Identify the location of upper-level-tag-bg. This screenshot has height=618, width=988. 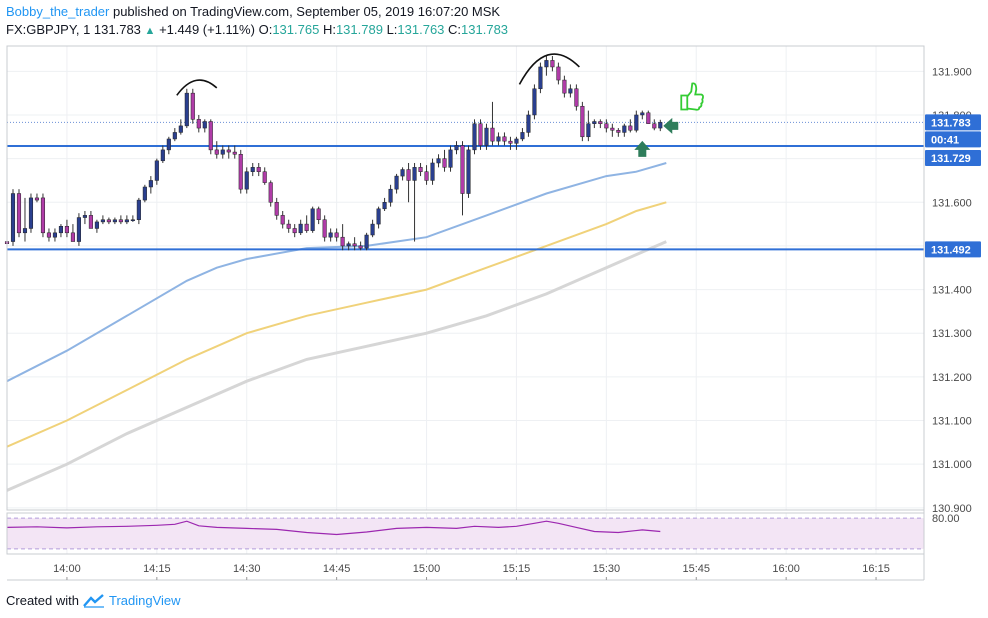
(953, 157).